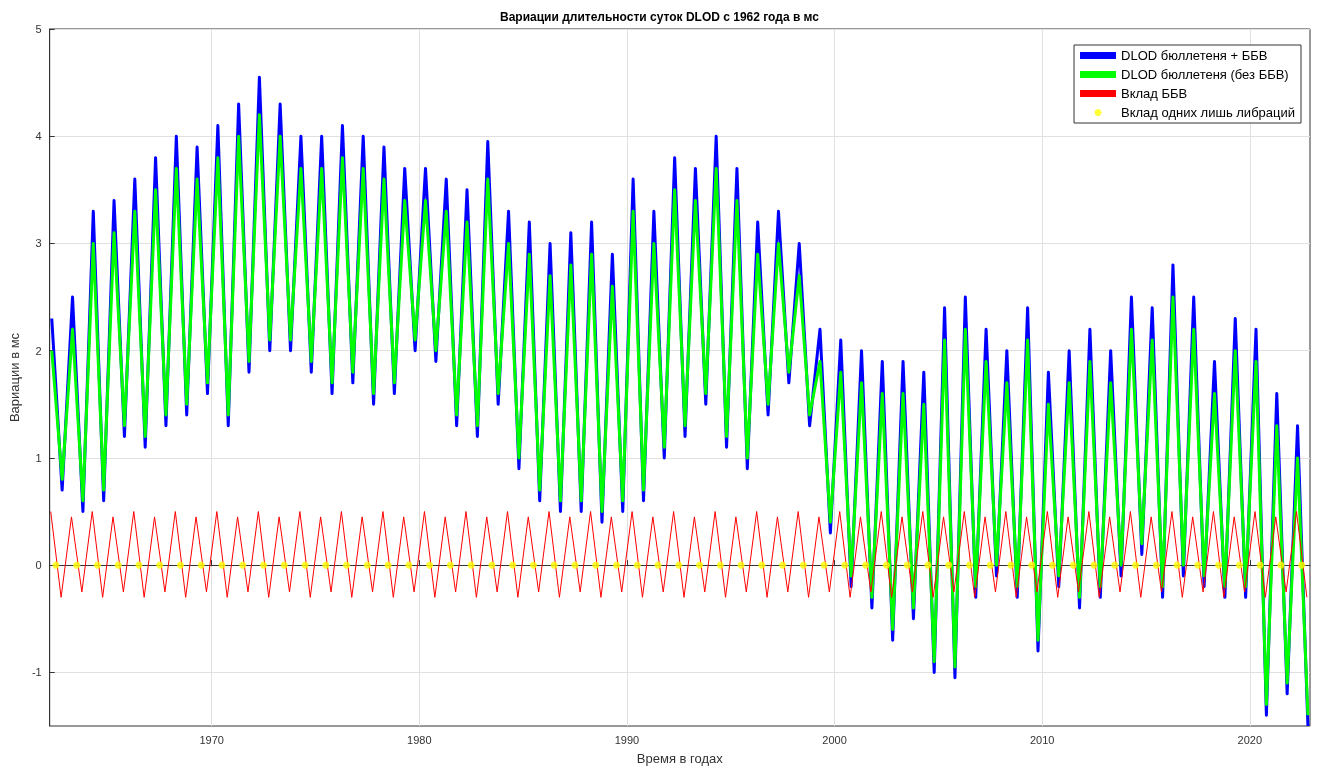 This screenshot has width=1319, height=771. What do you see at coordinates (1154, 93) in the screenshot?
I see `legend-label: Вклад ББВ` at bounding box center [1154, 93].